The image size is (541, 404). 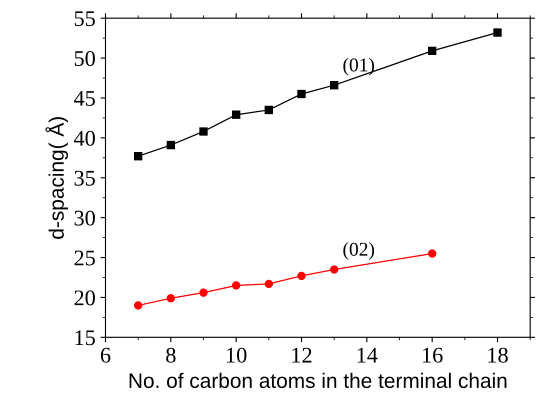 What do you see at coordinates (318, 380) in the screenshot?
I see `x-axis-title: No. of carbon atoms in the terminal chain` at bounding box center [318, 380].